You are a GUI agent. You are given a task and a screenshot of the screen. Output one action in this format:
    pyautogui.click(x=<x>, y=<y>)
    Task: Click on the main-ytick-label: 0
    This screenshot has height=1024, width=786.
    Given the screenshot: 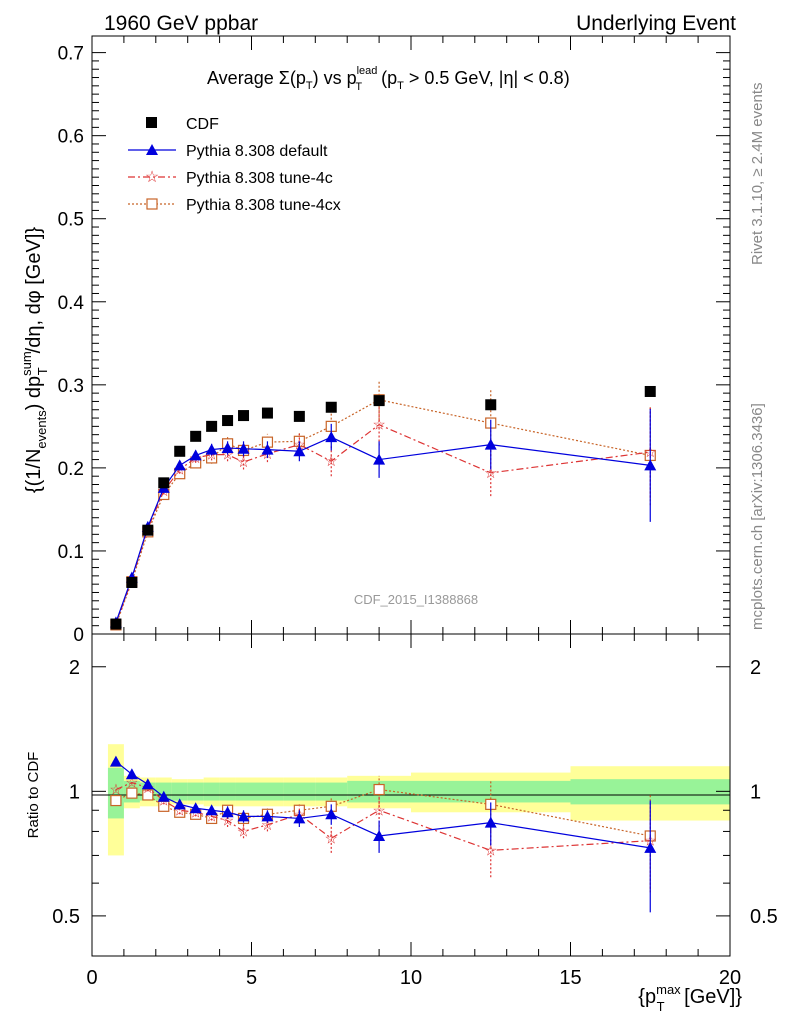 What is the action you would take?
    pyautogui.click(x=78, y=635)
    